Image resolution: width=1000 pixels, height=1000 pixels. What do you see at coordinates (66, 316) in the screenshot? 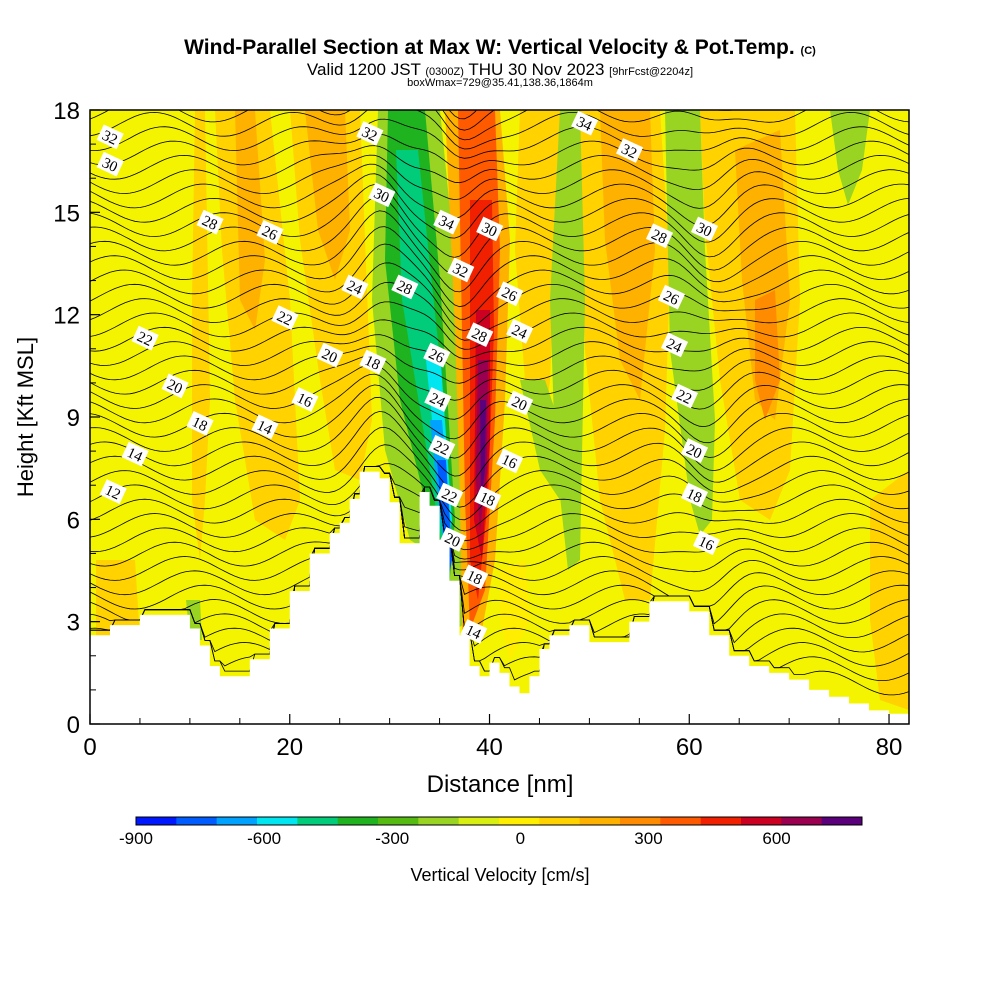
I see `y-tick-label: 12` at bounding box center [66, 316].